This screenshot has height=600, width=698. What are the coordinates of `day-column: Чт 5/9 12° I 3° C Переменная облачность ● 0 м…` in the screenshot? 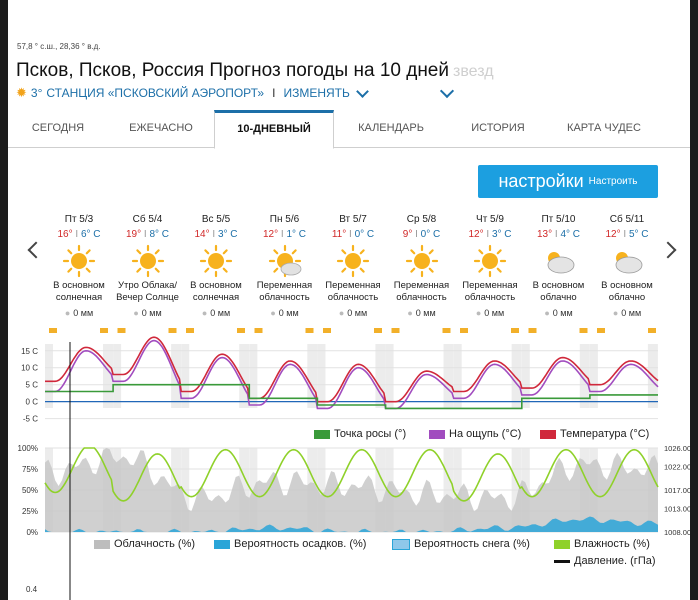 It's located at (490, 272).